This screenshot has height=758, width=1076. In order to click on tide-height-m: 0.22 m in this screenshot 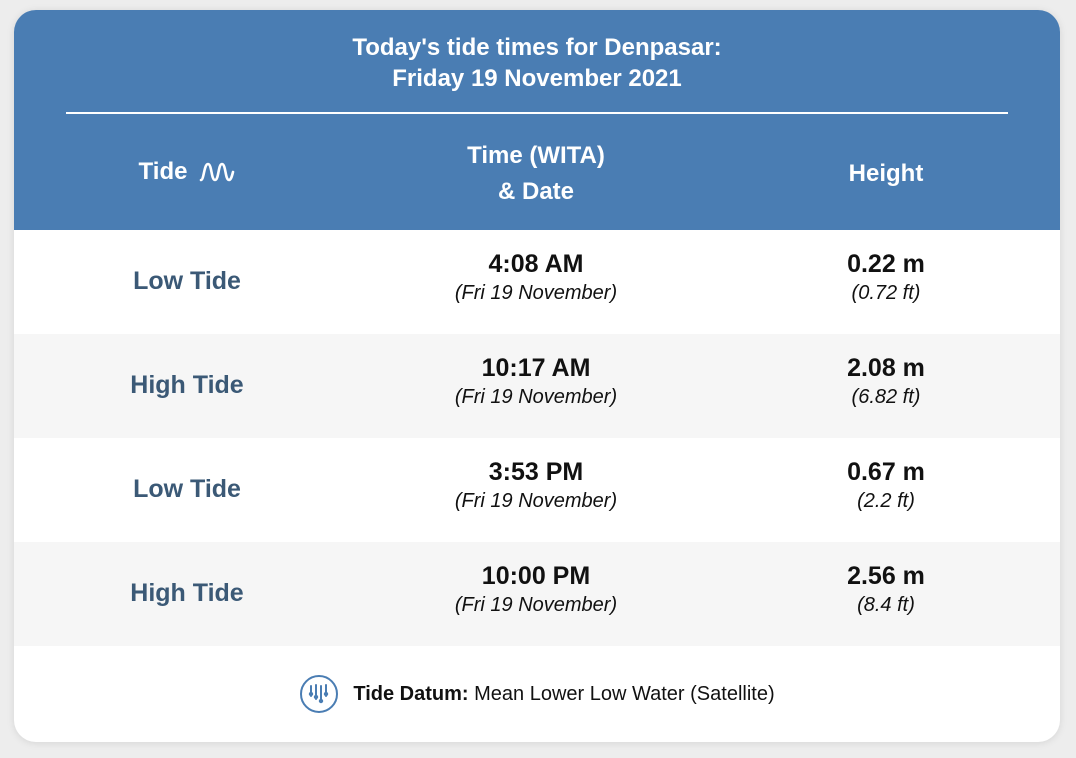, I will do `click(886, 264)`.